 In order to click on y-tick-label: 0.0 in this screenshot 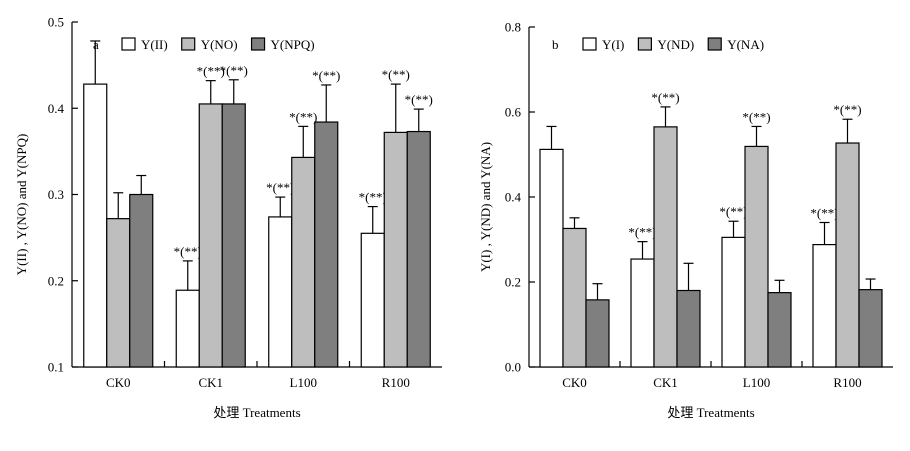, I will do `click(513, 367)`.